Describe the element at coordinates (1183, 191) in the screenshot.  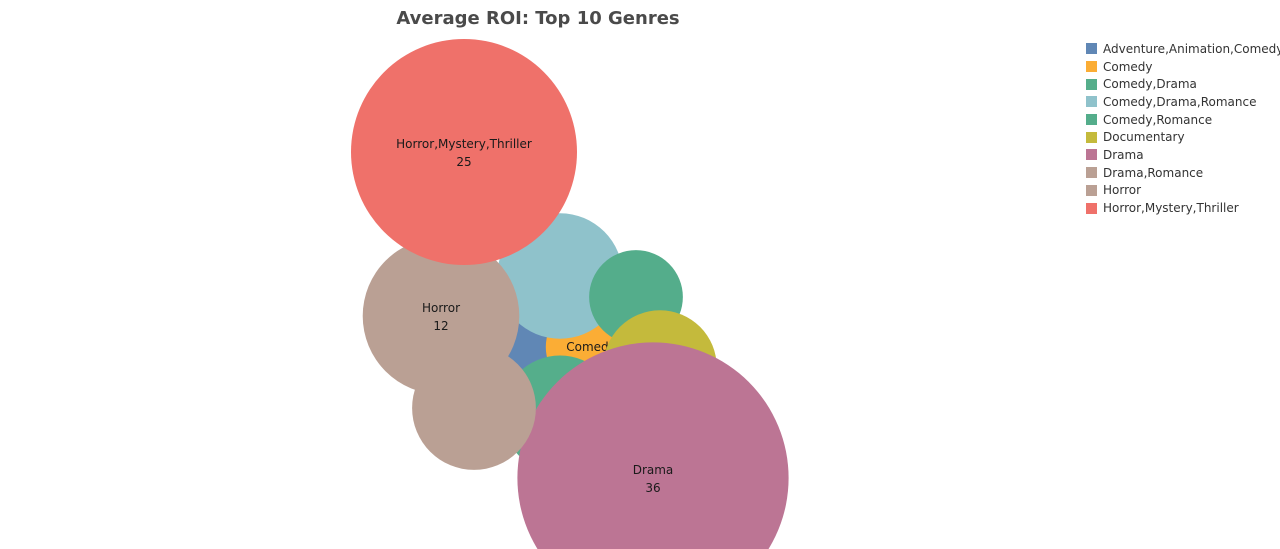
I see `legend-item: Horror` at that location.